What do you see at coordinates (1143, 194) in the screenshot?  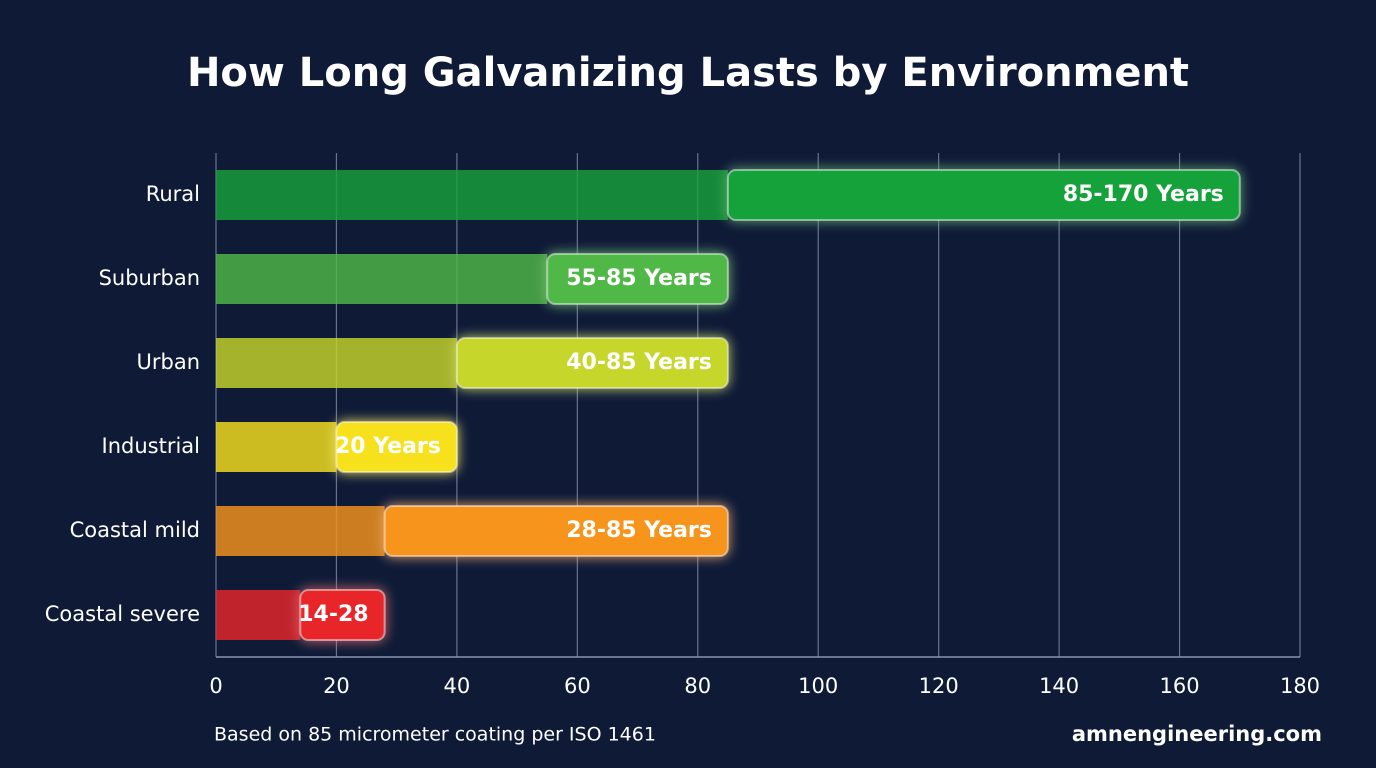 I see `value-label: 85-170 Years` at bounding box center [1143, 194].